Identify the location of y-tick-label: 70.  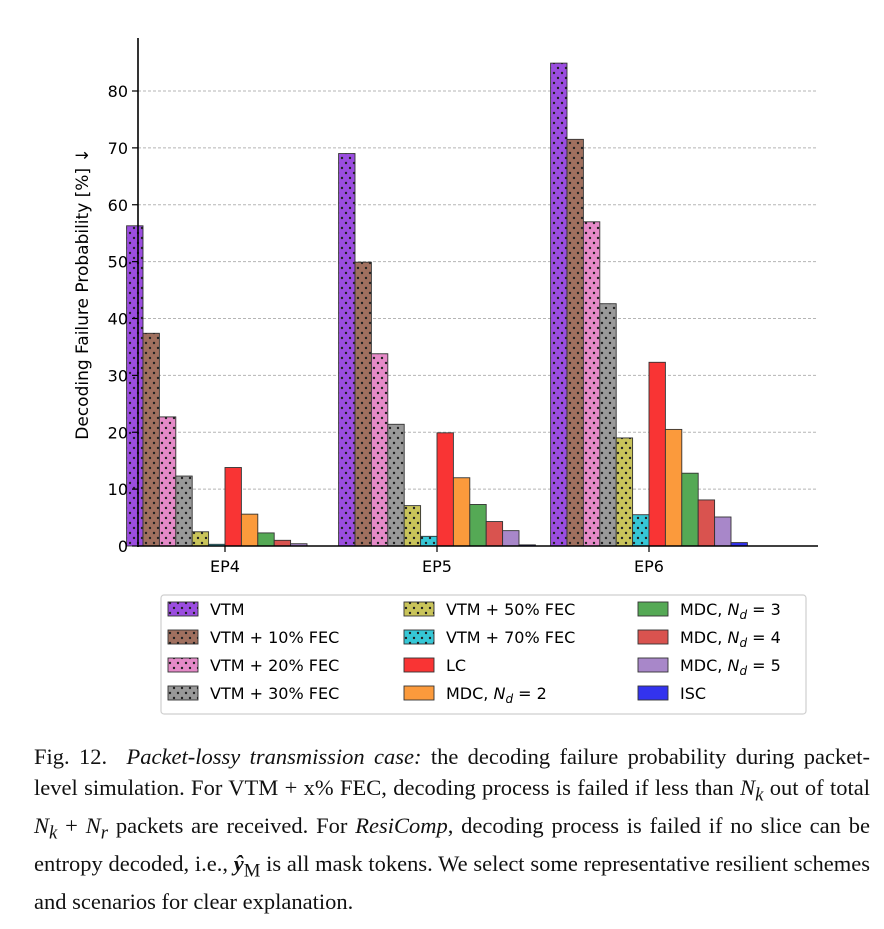
(118, 148).